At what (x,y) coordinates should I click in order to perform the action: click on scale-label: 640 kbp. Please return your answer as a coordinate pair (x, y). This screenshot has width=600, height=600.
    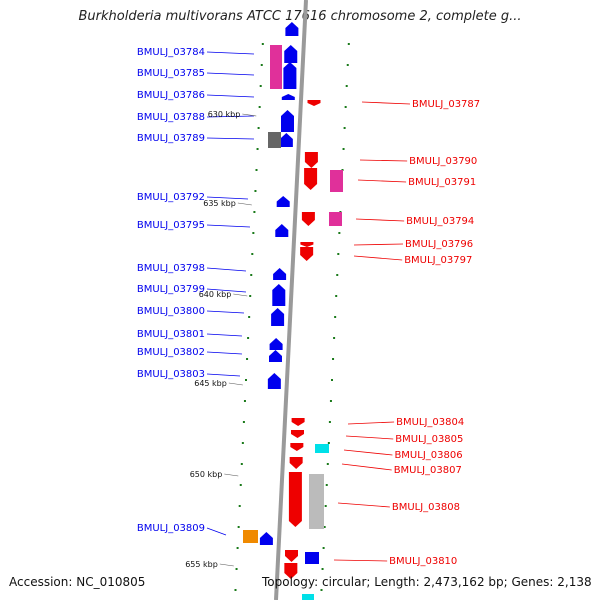
    Looking at the image, I should click on (215, 294).